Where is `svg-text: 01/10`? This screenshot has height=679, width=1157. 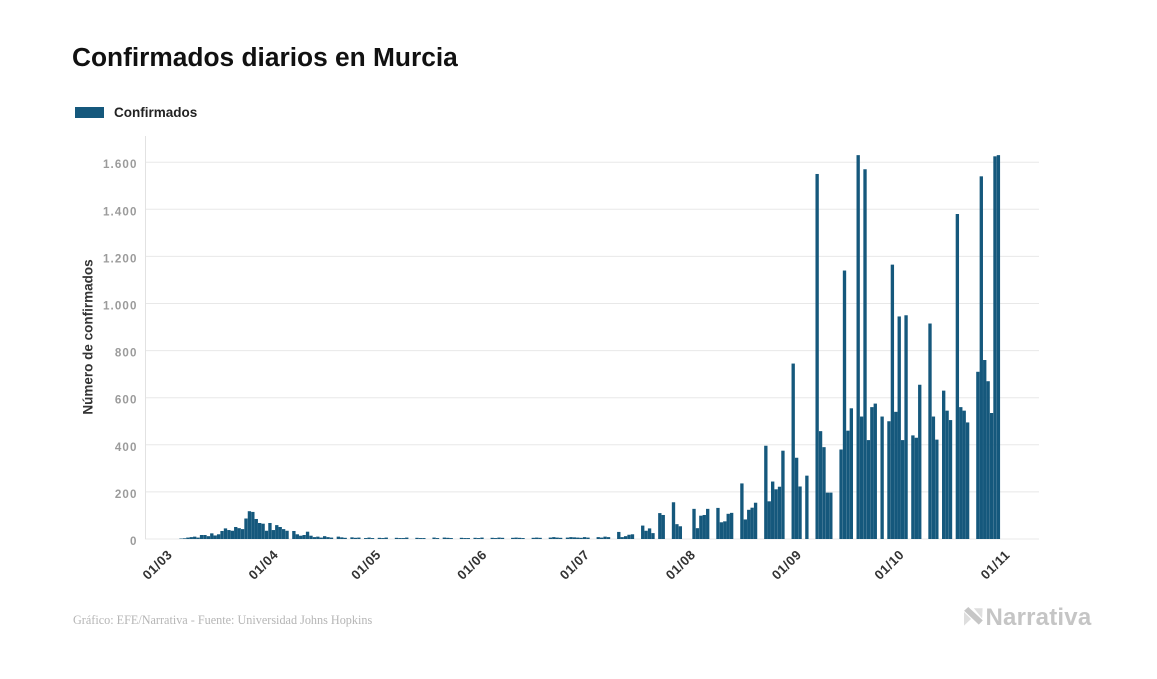
svg-text: 01/10 is located at coordinates (889, 565).